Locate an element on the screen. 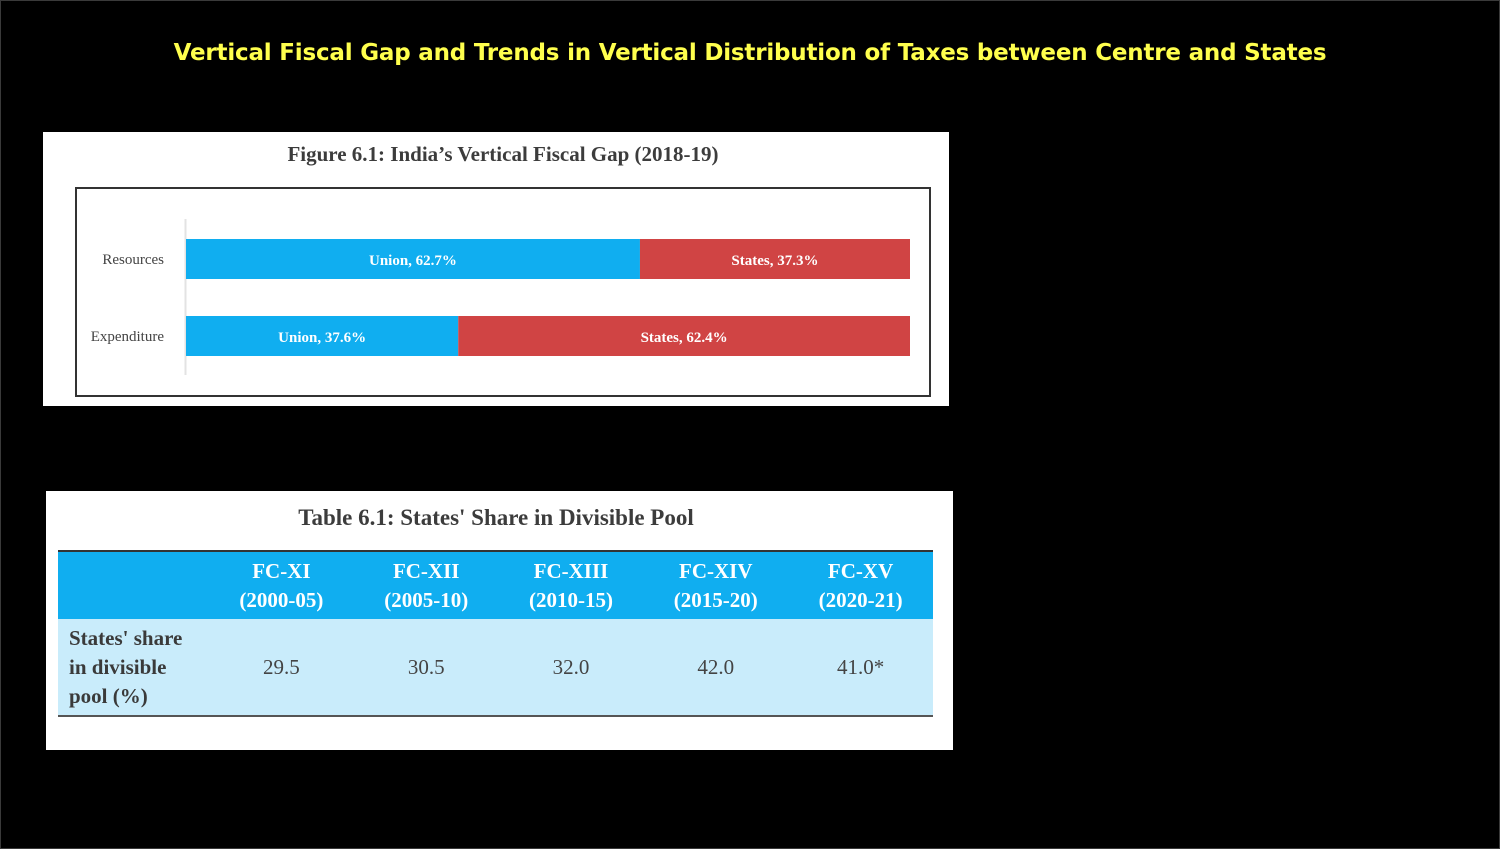 This screenshot has height=849, width=1500. data-label-states-resources: States, 37.3% is located at coordinates (774, 261).